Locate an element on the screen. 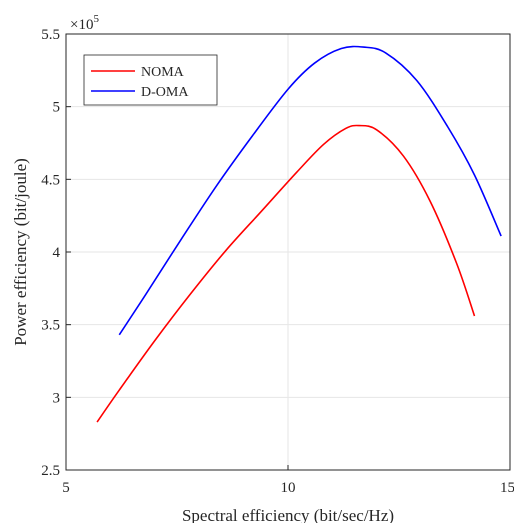 The width and height of the screenshot is (514, 523). legend: NOMA D-OMA is located at coordinates (150, 80).